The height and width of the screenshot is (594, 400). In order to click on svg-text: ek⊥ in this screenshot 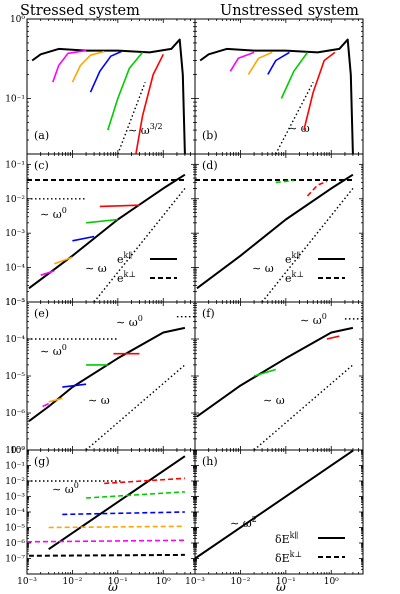, I will do `click(126, 277)`.